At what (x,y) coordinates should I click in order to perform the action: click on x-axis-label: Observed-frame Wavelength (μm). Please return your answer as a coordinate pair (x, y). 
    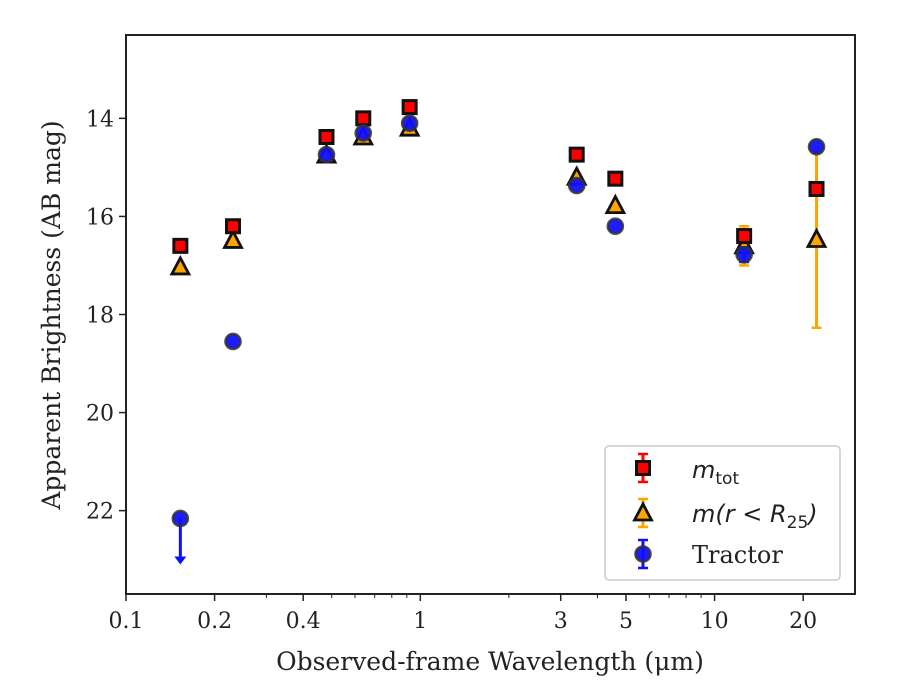
    Looking at the image, I should click on (490, 661).